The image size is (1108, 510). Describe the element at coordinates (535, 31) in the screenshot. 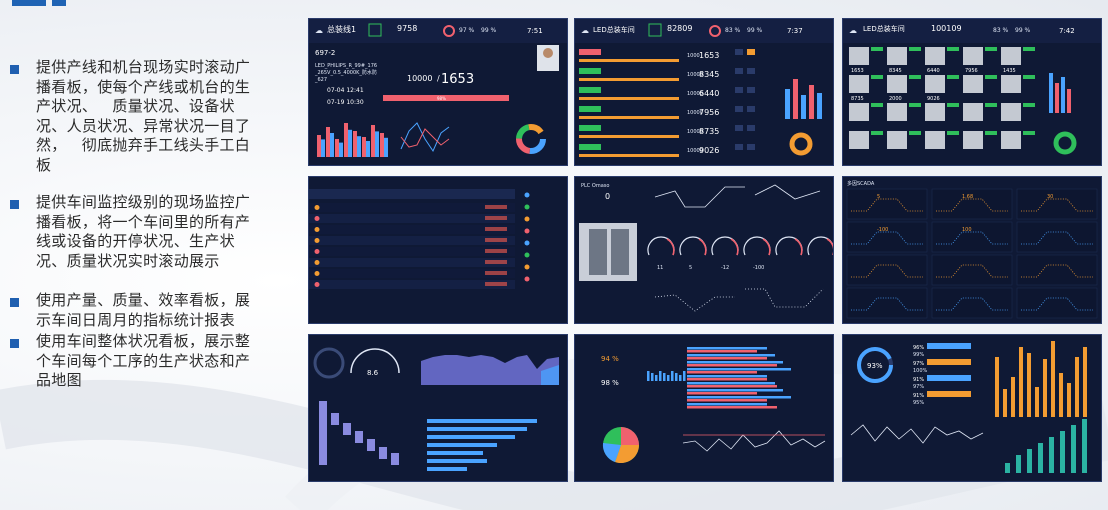

I see `line-time: 7:51` at that location.